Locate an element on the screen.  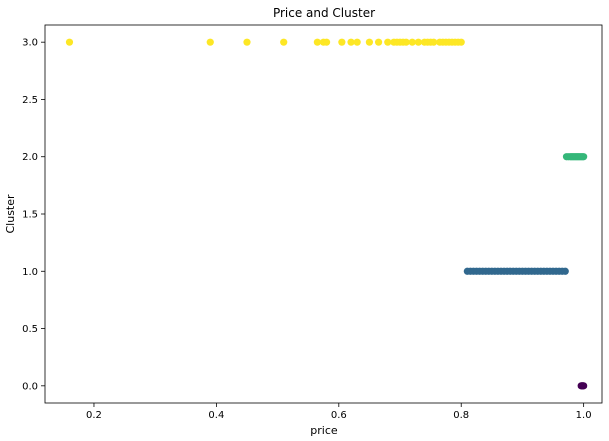
x-tick-label: 0.2 is located at coordinates (94, 415).